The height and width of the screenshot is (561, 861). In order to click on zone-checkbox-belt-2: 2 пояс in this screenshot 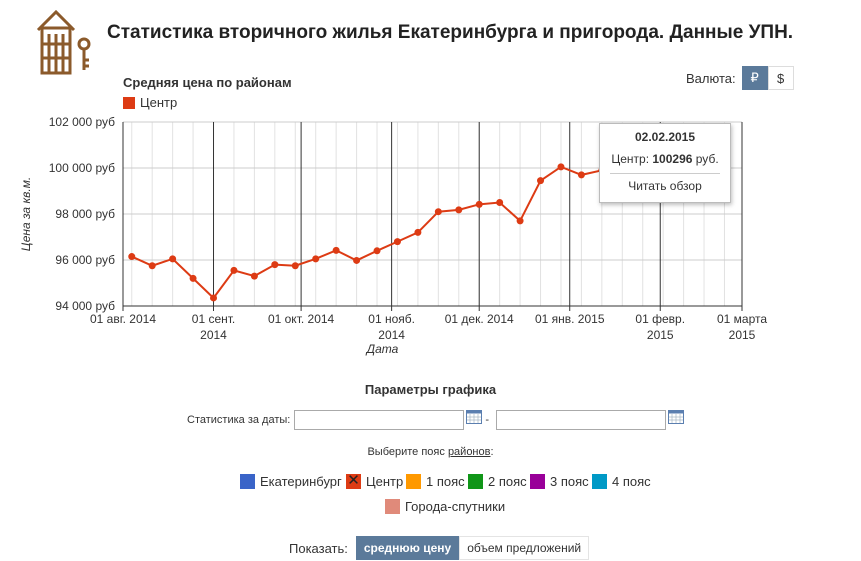, I will do `click(497, 481)`.